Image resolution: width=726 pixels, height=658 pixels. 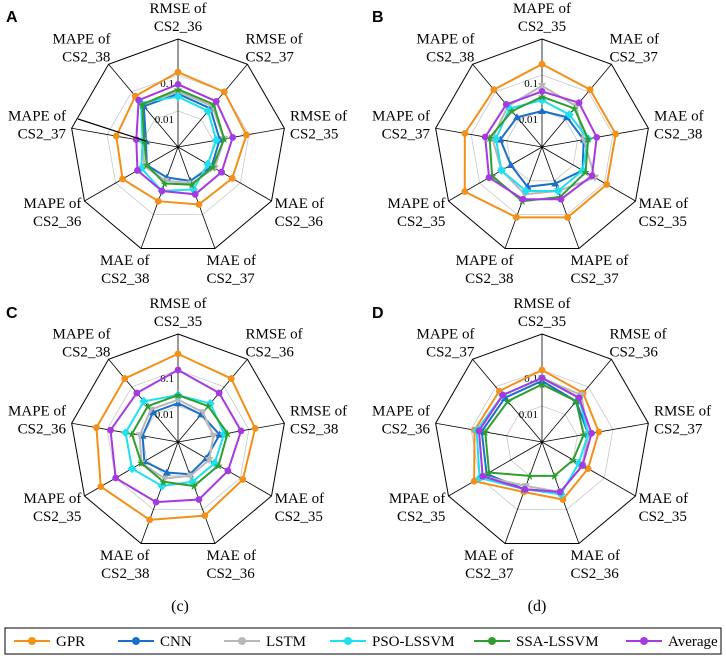 What do you see at coordinates (231, 565) in the screenshot?
I see `axis-label: MAE of CS2_36` at bounding box center [231, 565].